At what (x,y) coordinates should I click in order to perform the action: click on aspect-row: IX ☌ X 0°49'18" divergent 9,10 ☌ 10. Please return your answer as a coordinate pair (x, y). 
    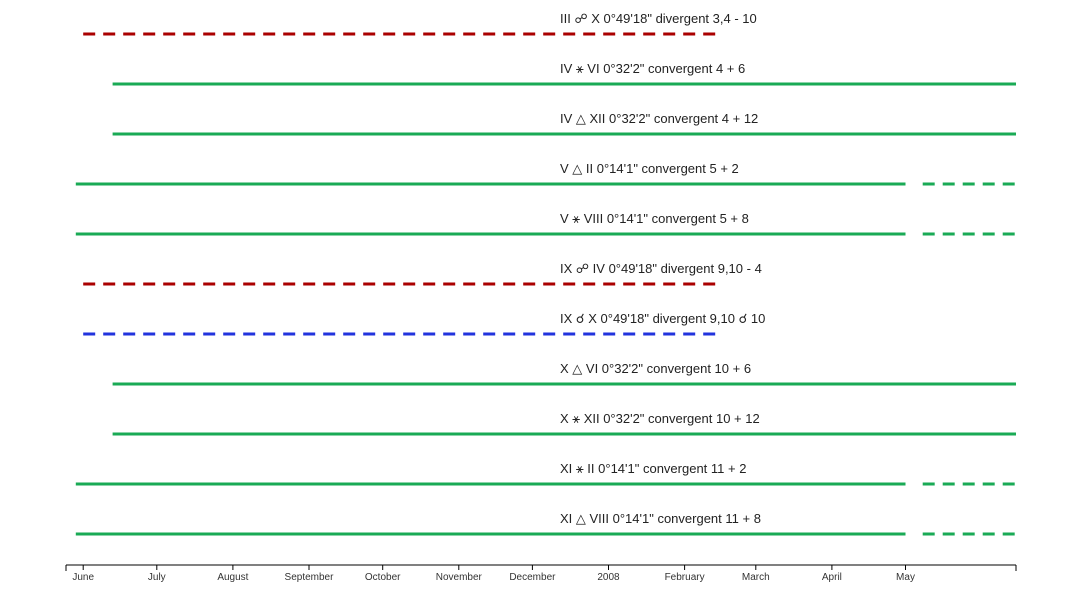
    Looking at the image, I should click on (424, 323).